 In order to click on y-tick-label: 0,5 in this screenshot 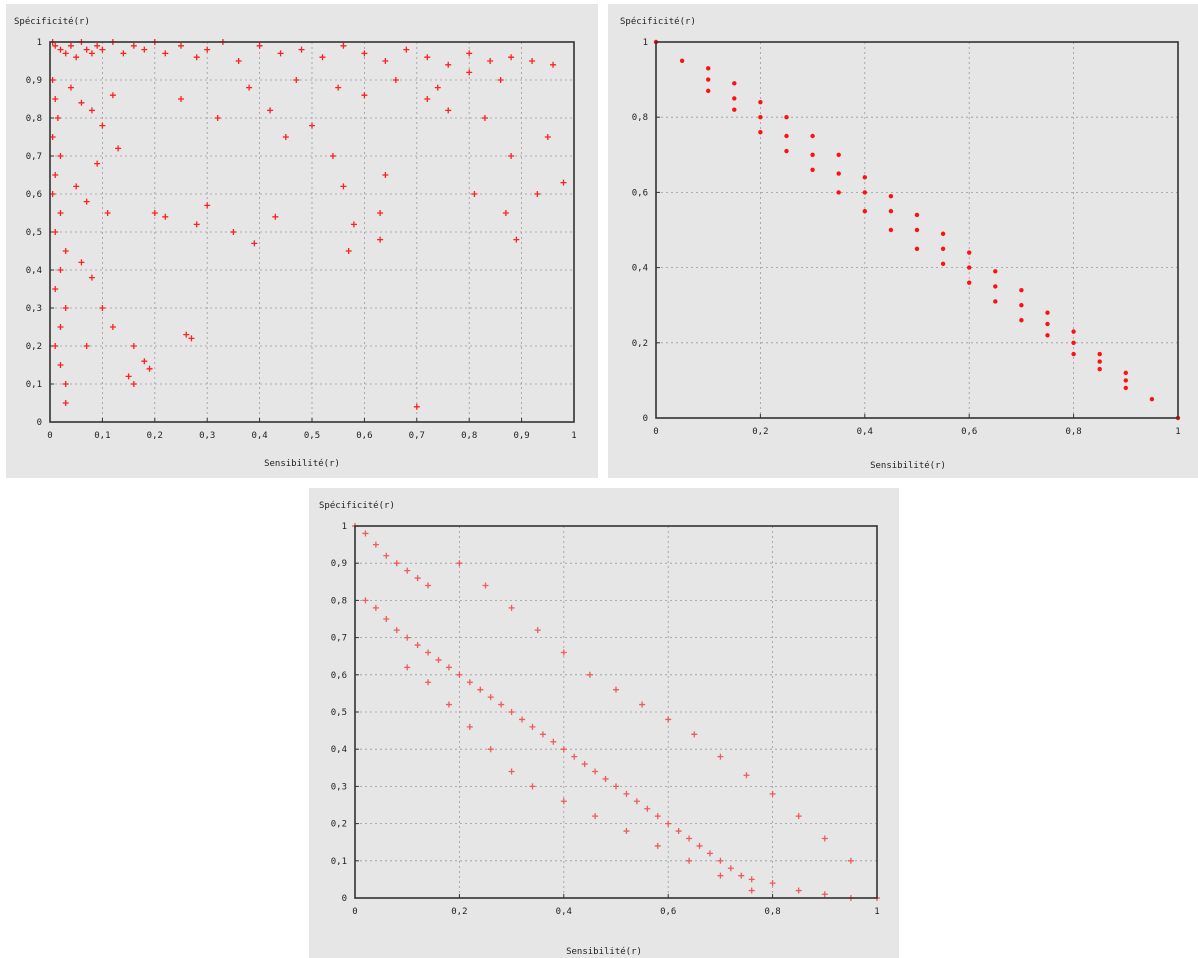, I will do `click(339, 713)`.